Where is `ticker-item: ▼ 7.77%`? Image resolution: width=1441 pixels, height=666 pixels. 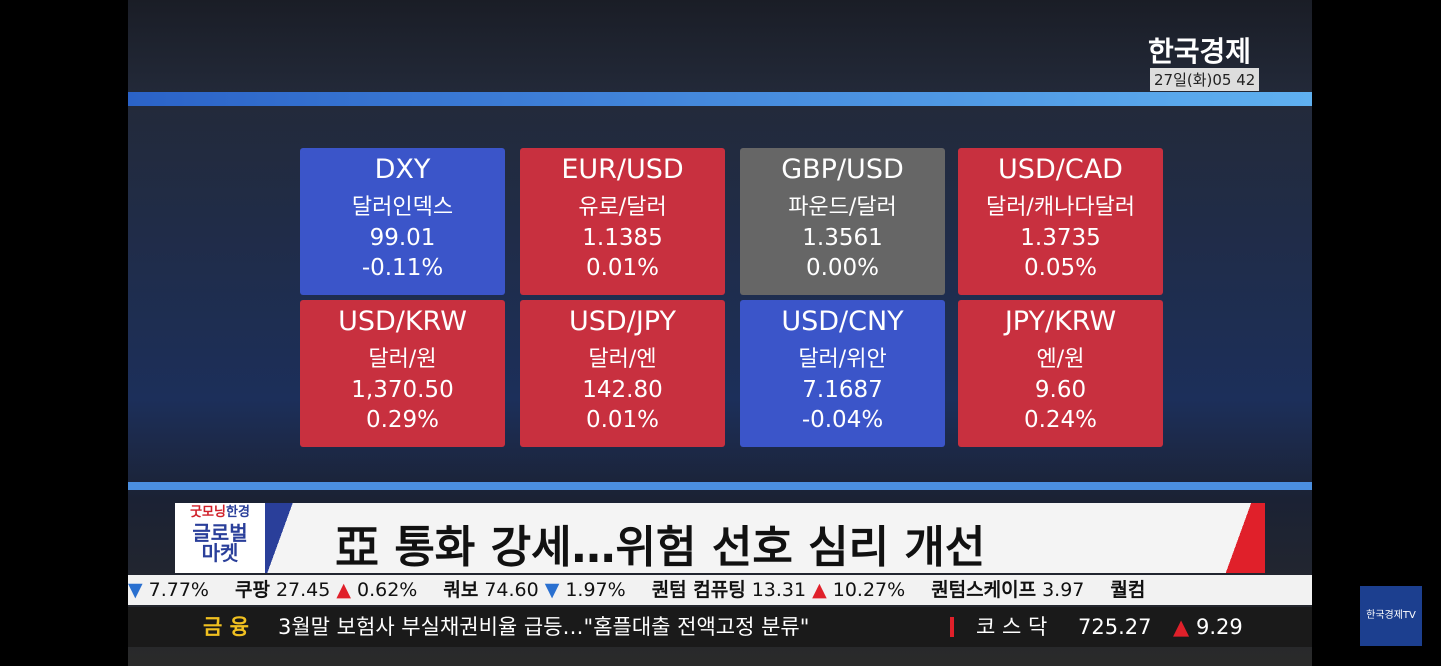 ticker-item: ▼ 7.77% is located at coordinates (171, 590).